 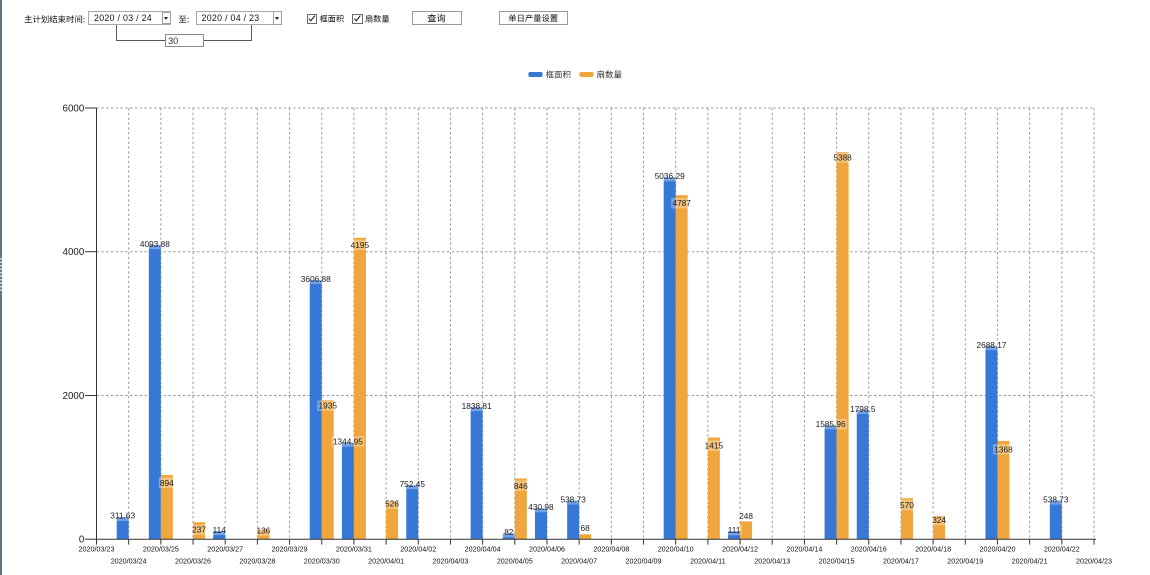 What do you see at coordinates (586, 528) in the screenshot?
I see `svg-text: 68` at bounding box center [586, 528].